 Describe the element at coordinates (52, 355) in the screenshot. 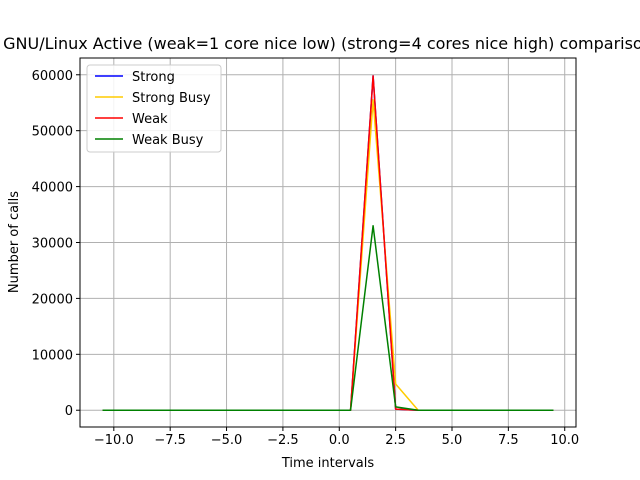

I see `y-tick-label: 10000` at that location.